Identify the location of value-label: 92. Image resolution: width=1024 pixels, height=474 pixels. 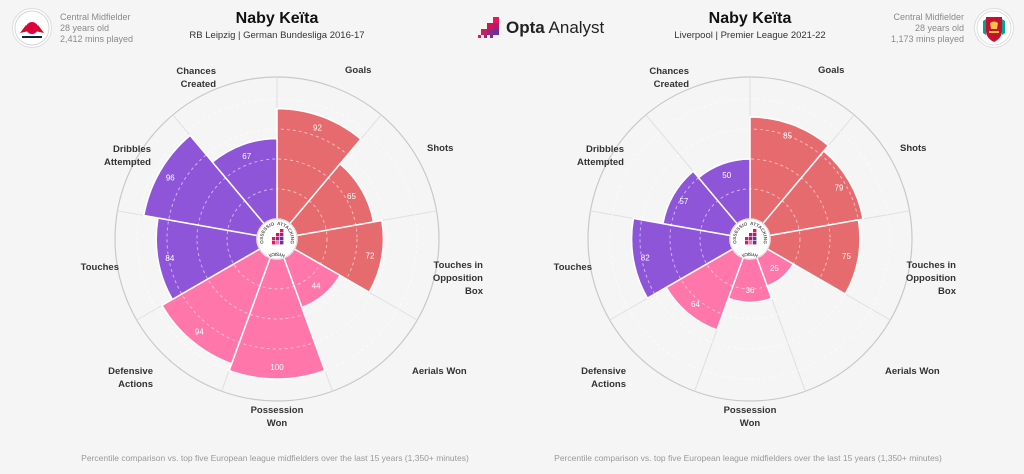
(317, 128).